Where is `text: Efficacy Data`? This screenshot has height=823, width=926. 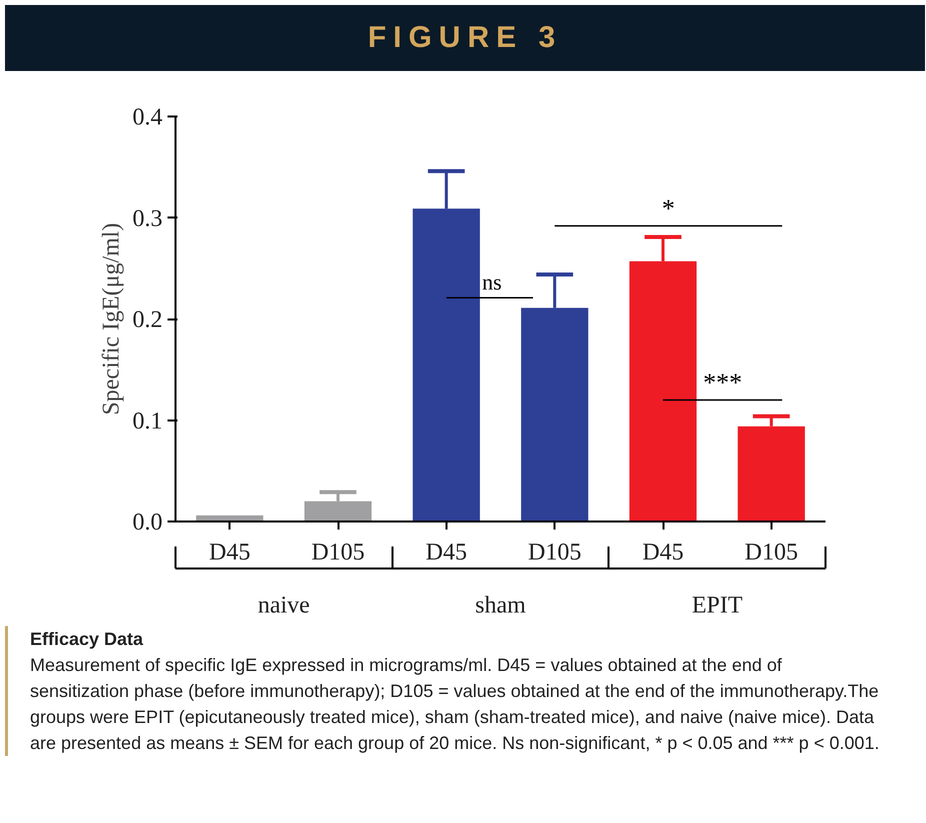 text: Efficacy Data is located at coordinates (87, 639).